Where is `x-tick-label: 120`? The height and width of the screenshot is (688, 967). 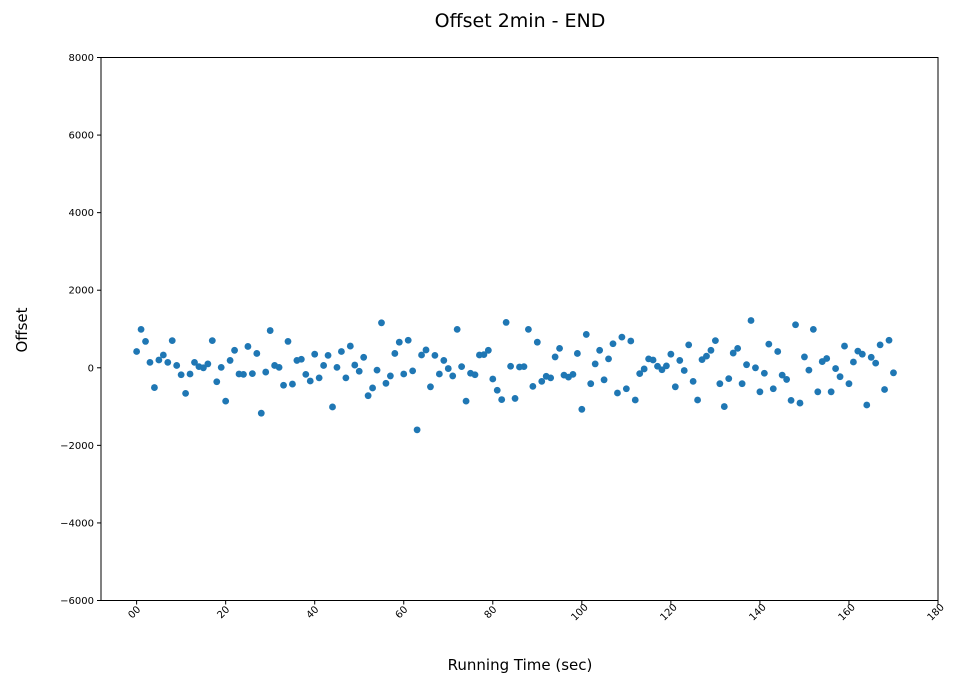 x-tick-label: 120 is located at coordinates (668, 612).